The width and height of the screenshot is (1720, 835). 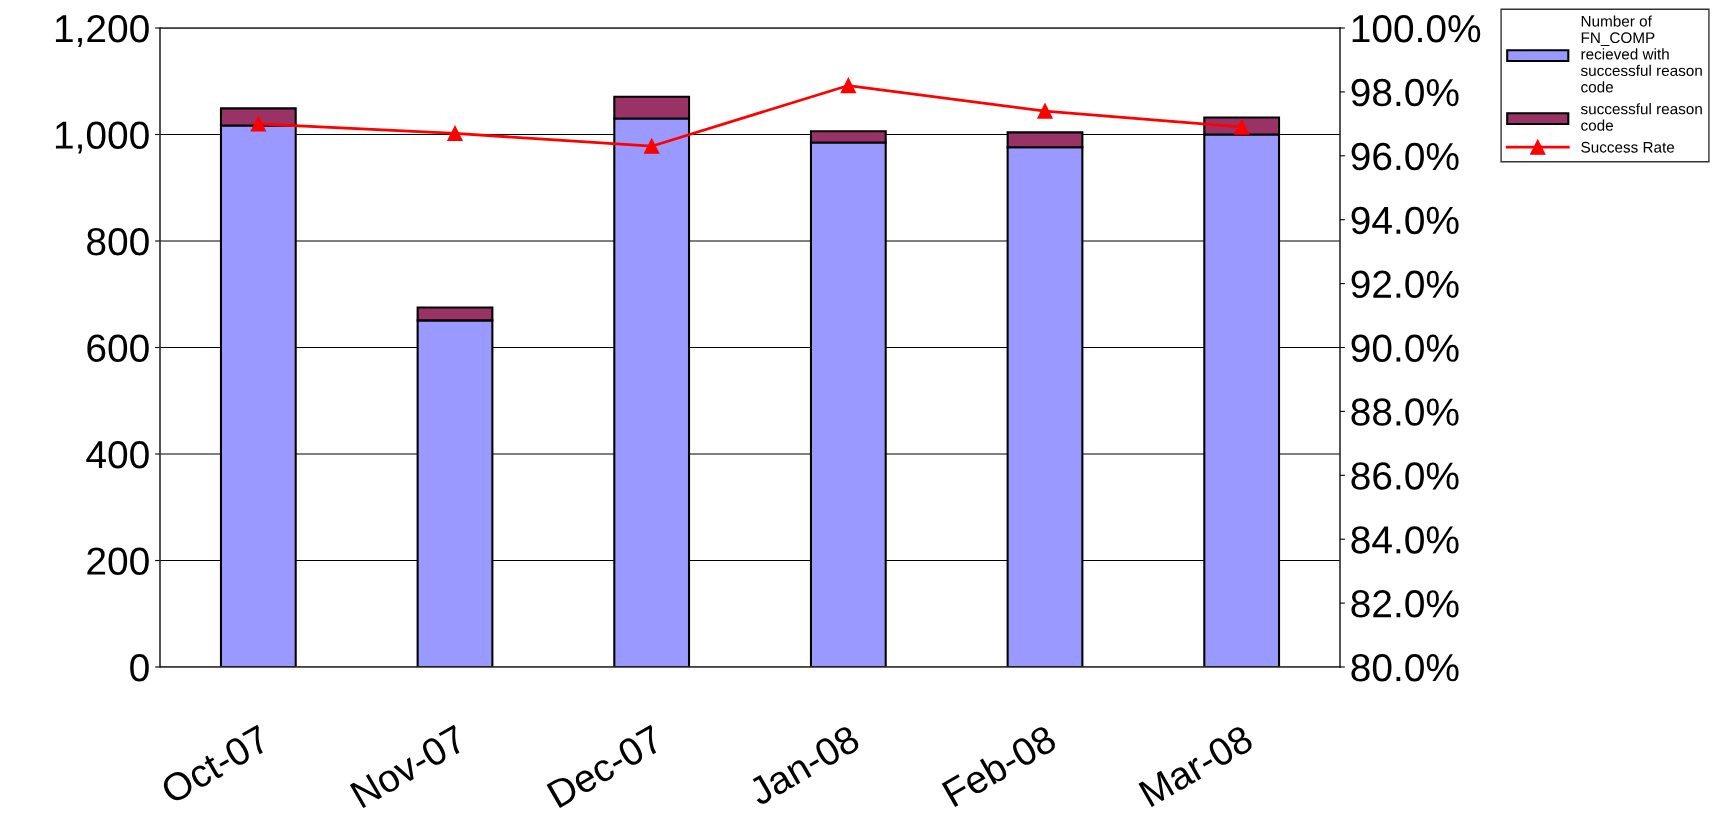 What do you see at coordinates (1405, 540) in the screenshot?
I see `y2-tick-label: 84.0%` at bounding box center [1405, 540].